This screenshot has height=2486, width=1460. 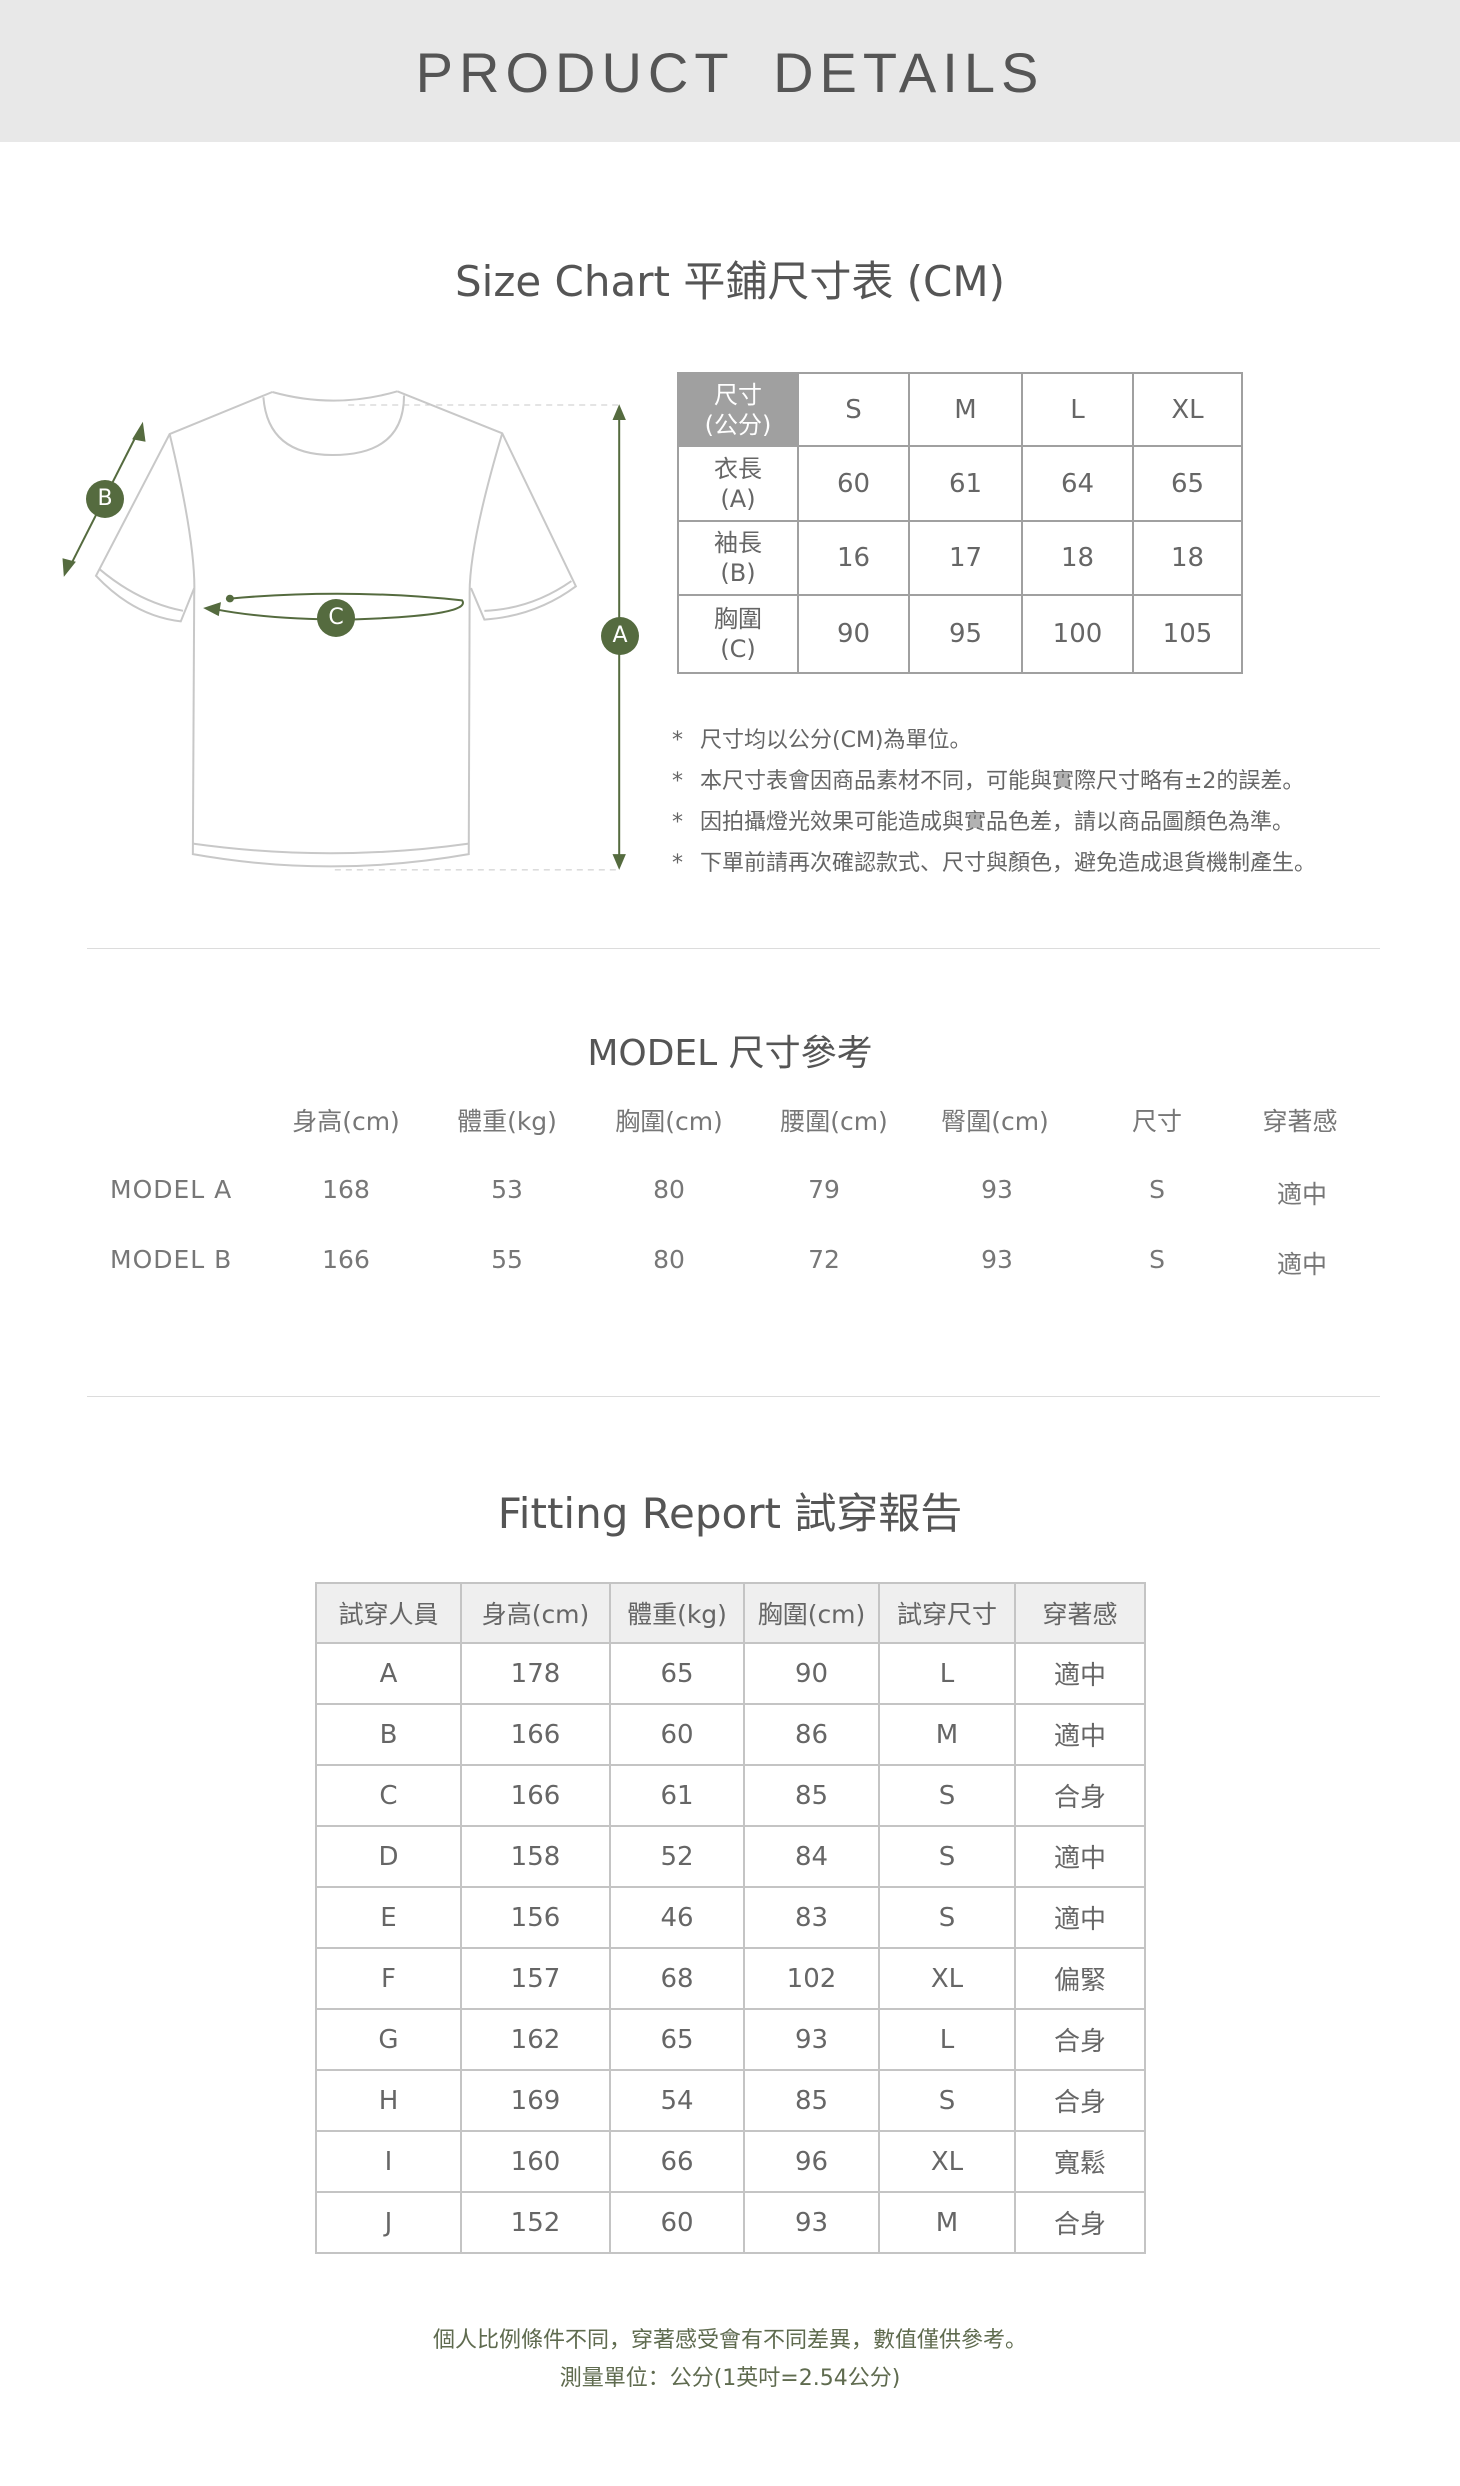 What do you see at coordinates (730, 2378) in the screenshot?
I see `measure-unit-note: 測量單位：公分(1英吋=2.54公分)` at bounding box center [730, 2378].